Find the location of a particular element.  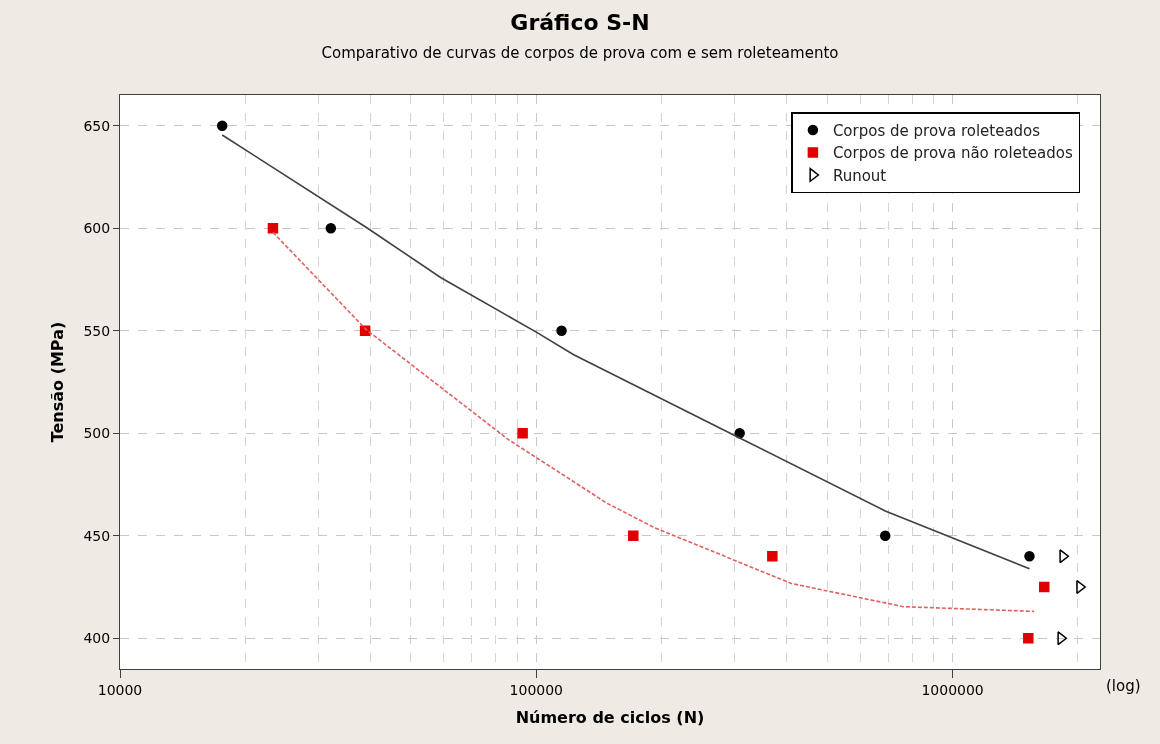

legend-label: Corpos de prova não roleteados is located at coordinates (952, 153).